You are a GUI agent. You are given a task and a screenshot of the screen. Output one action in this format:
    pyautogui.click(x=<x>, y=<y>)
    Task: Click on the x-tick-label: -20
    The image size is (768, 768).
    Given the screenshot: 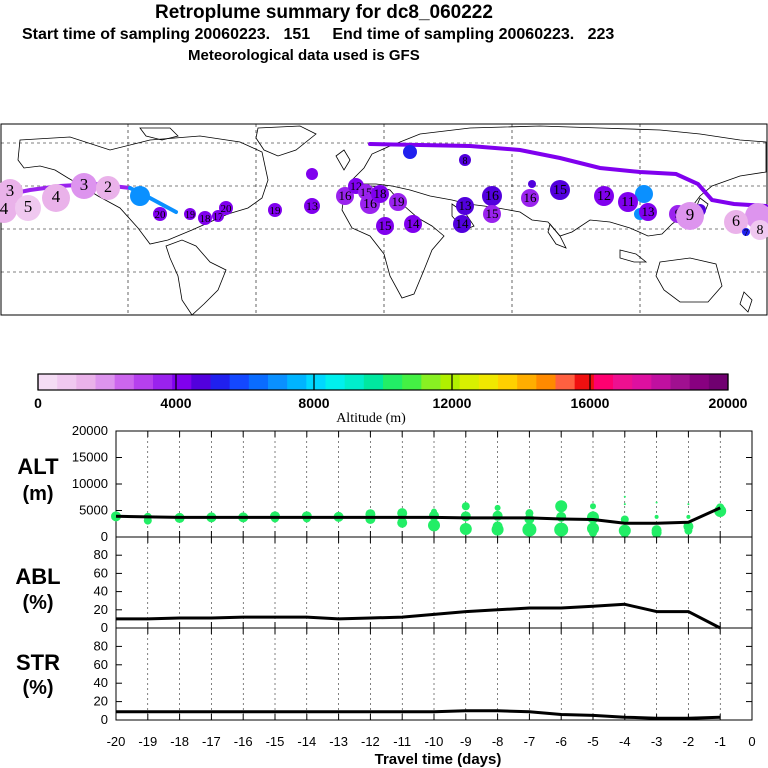 What is the action you would take?
    pyautogui.click(x=116, y=741)
    